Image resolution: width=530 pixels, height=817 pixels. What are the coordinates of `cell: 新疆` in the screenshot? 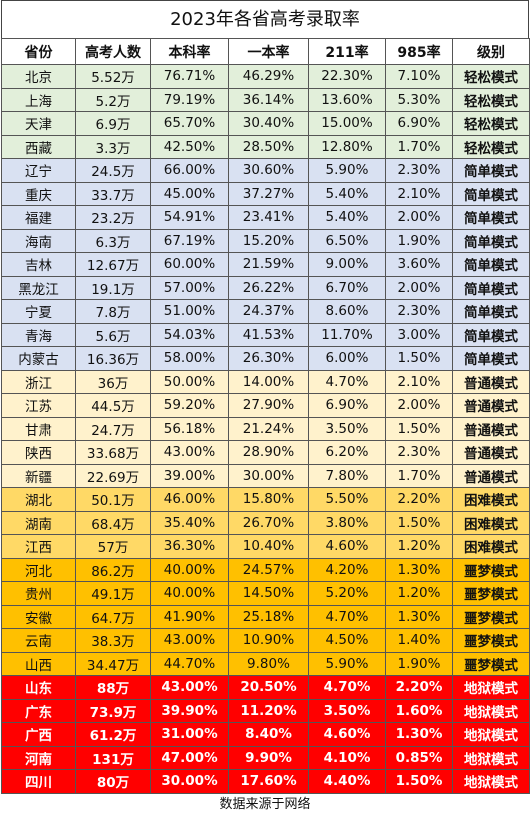 It's located at (38, 475).